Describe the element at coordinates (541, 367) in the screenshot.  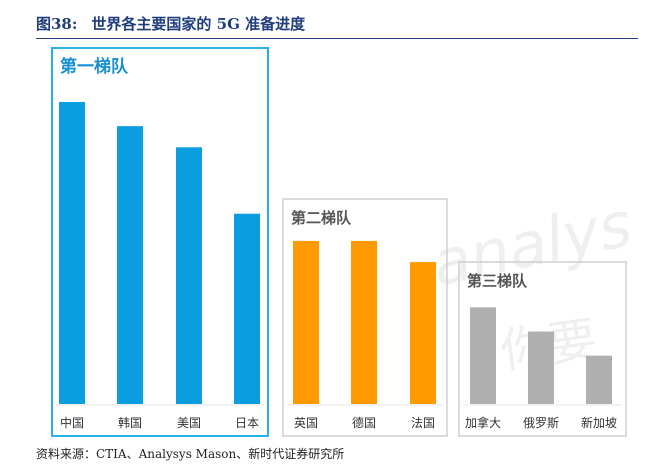
I see `bar-俄罗斯` at that location.